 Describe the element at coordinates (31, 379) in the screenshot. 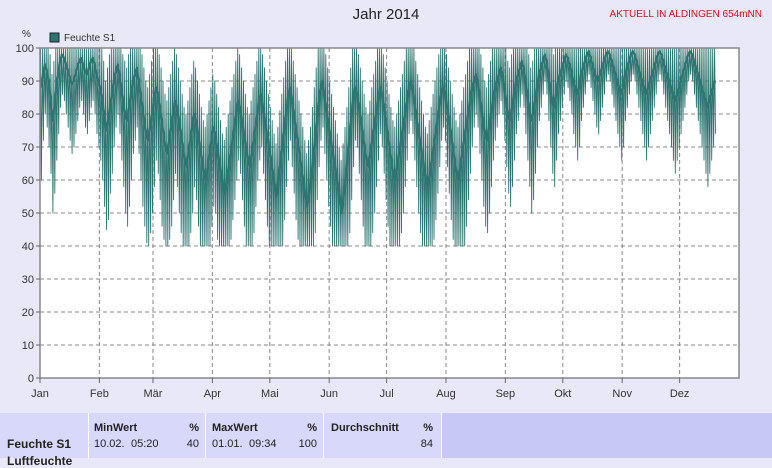

I see `y-tick-label: 0` at that location.